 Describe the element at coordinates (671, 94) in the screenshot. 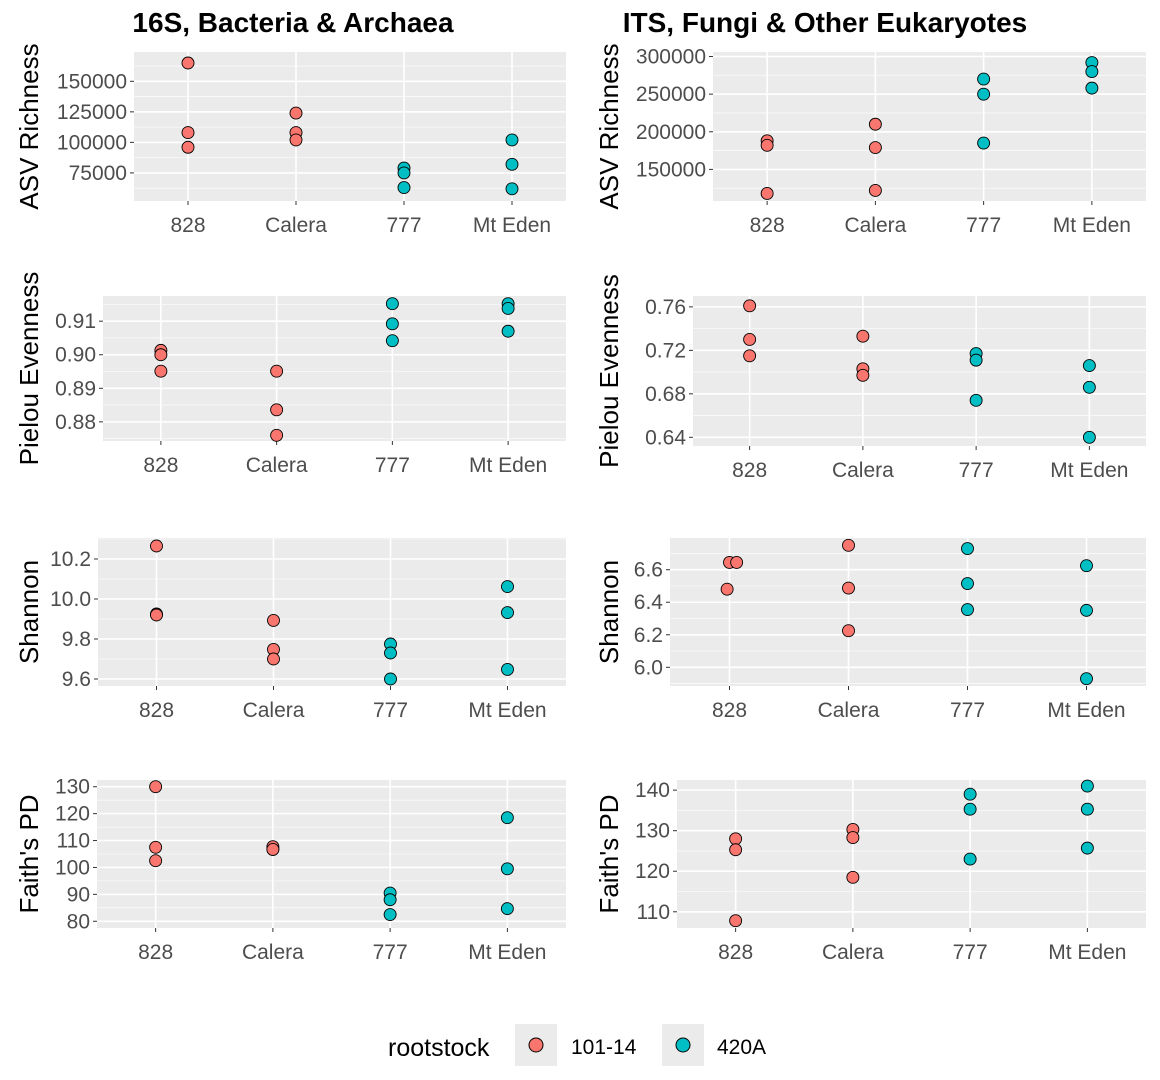

I see `y-tick-label: 250000` at that location.